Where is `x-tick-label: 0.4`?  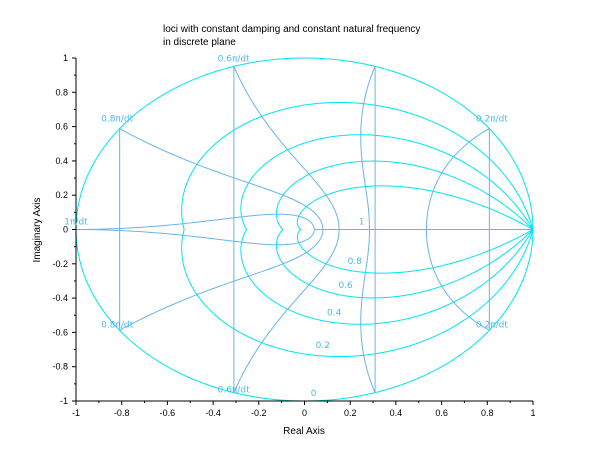
x-tick-label: 0.4 is located at coordinates (396, 413).